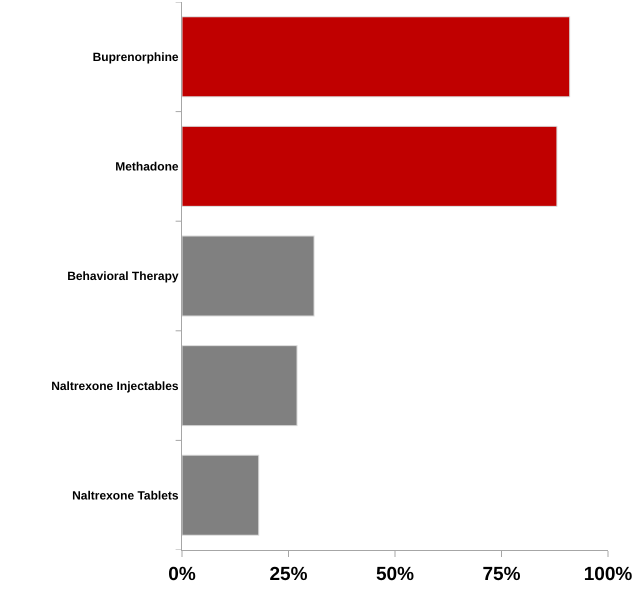 The image size is (639, 594). What do you see at coordinates (608, 574) in the screenshot?
I see `x-tick-label: 100%` at bounding box center [608, 574].